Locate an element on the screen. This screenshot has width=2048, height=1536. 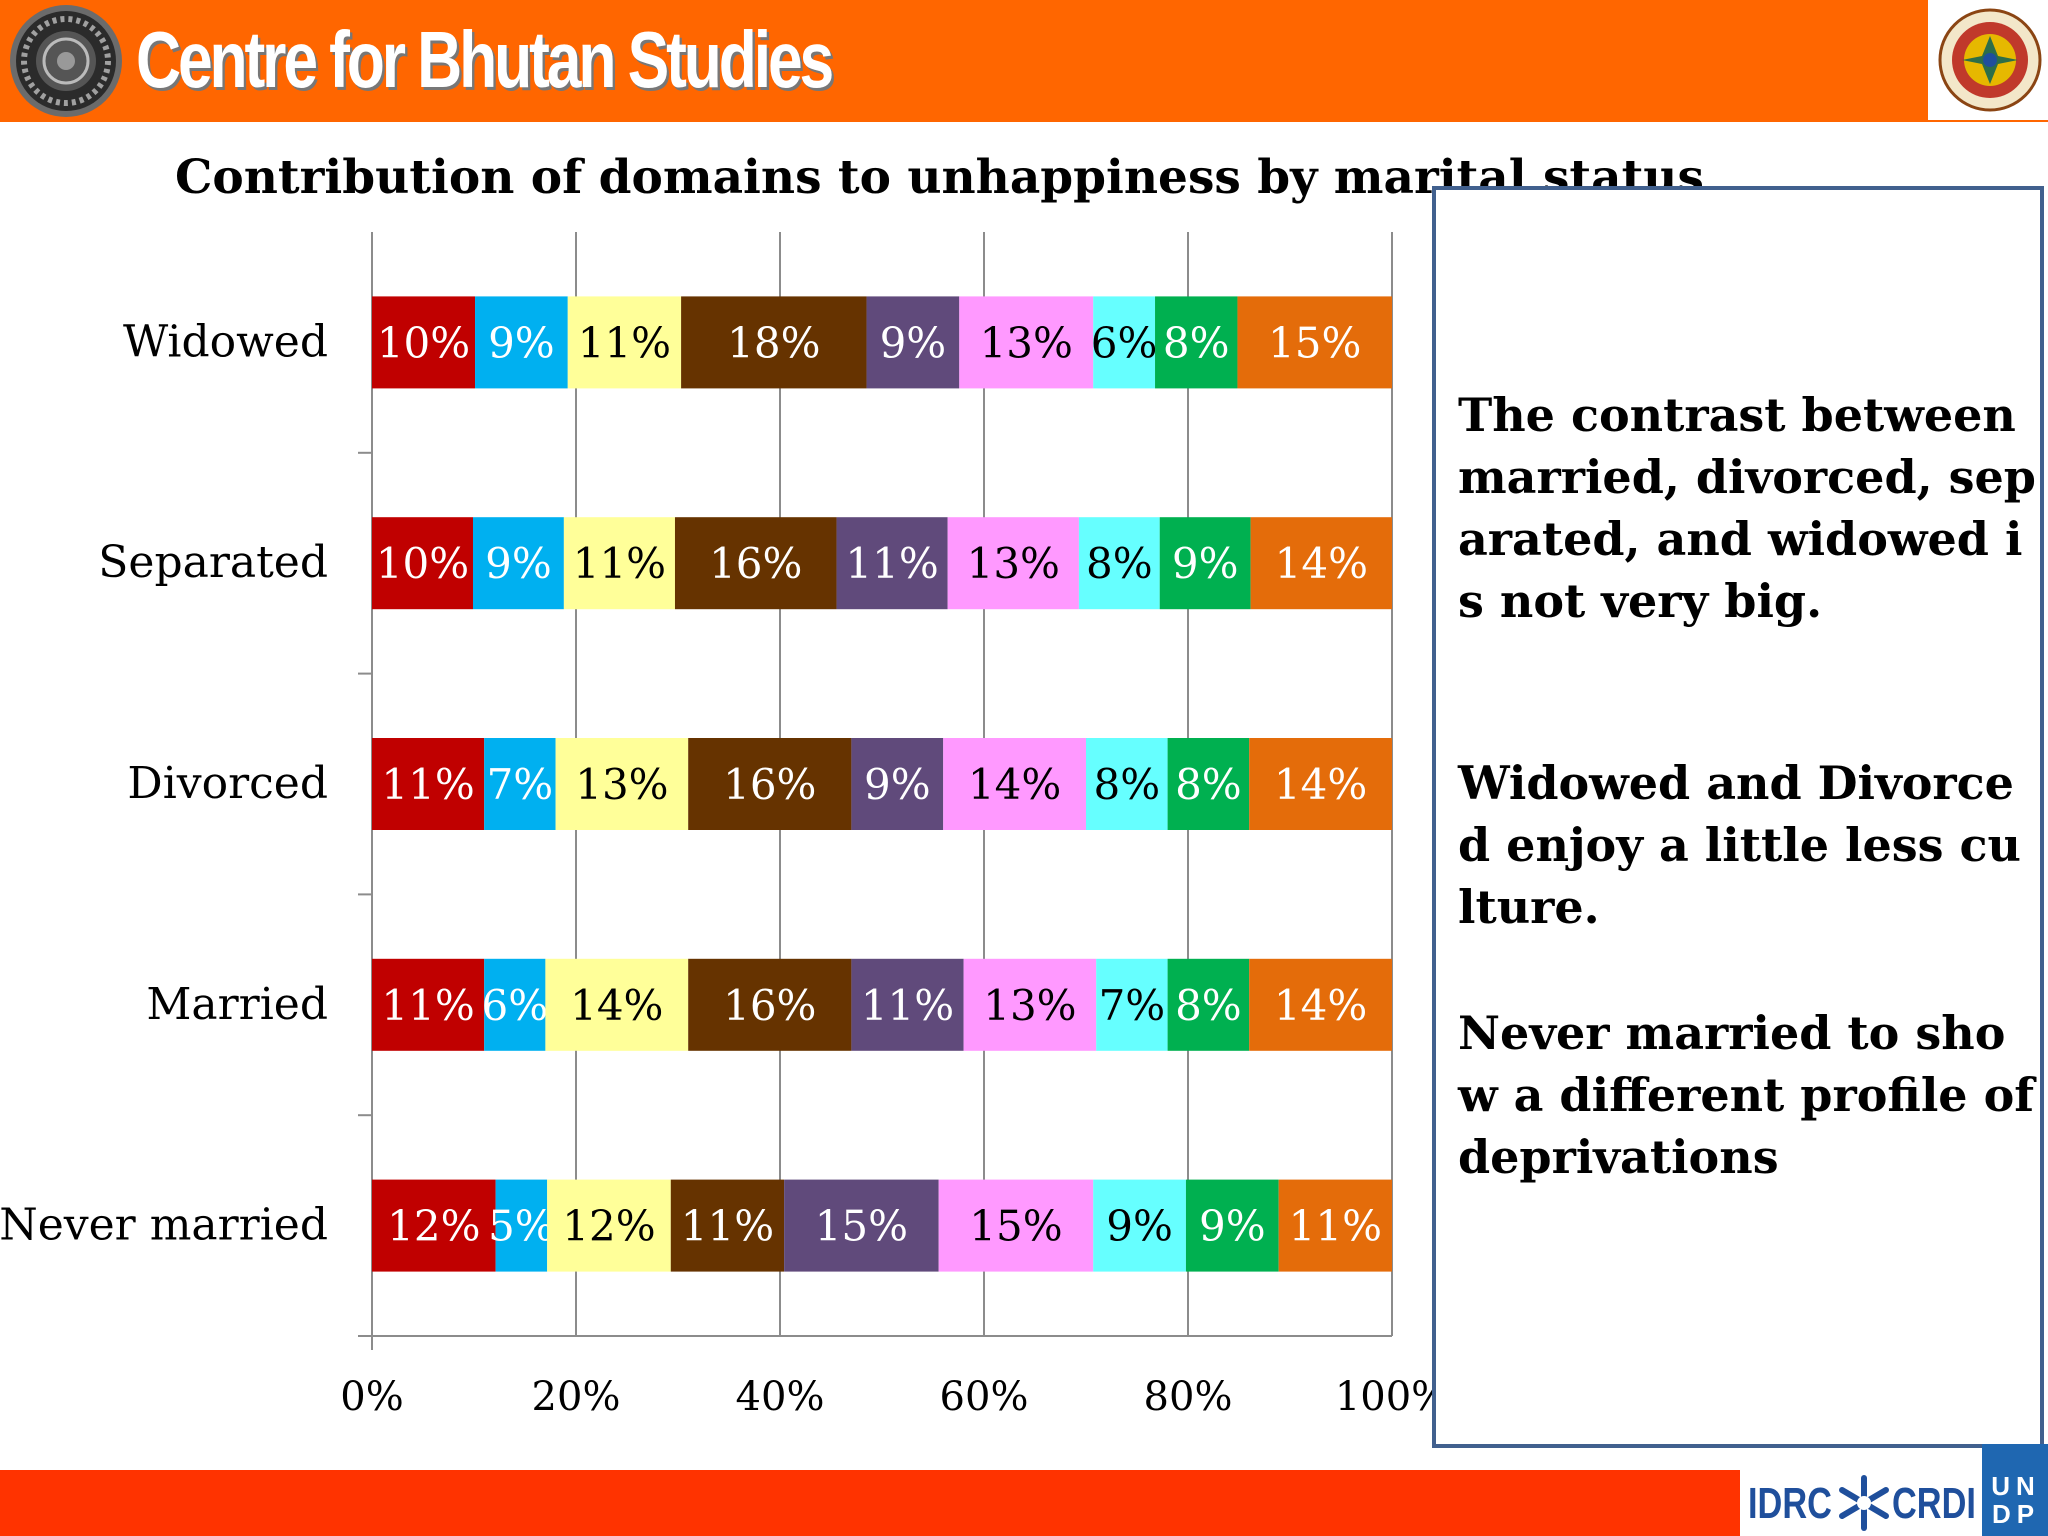
data-label: 5% is located at coordinates (521, 1226).